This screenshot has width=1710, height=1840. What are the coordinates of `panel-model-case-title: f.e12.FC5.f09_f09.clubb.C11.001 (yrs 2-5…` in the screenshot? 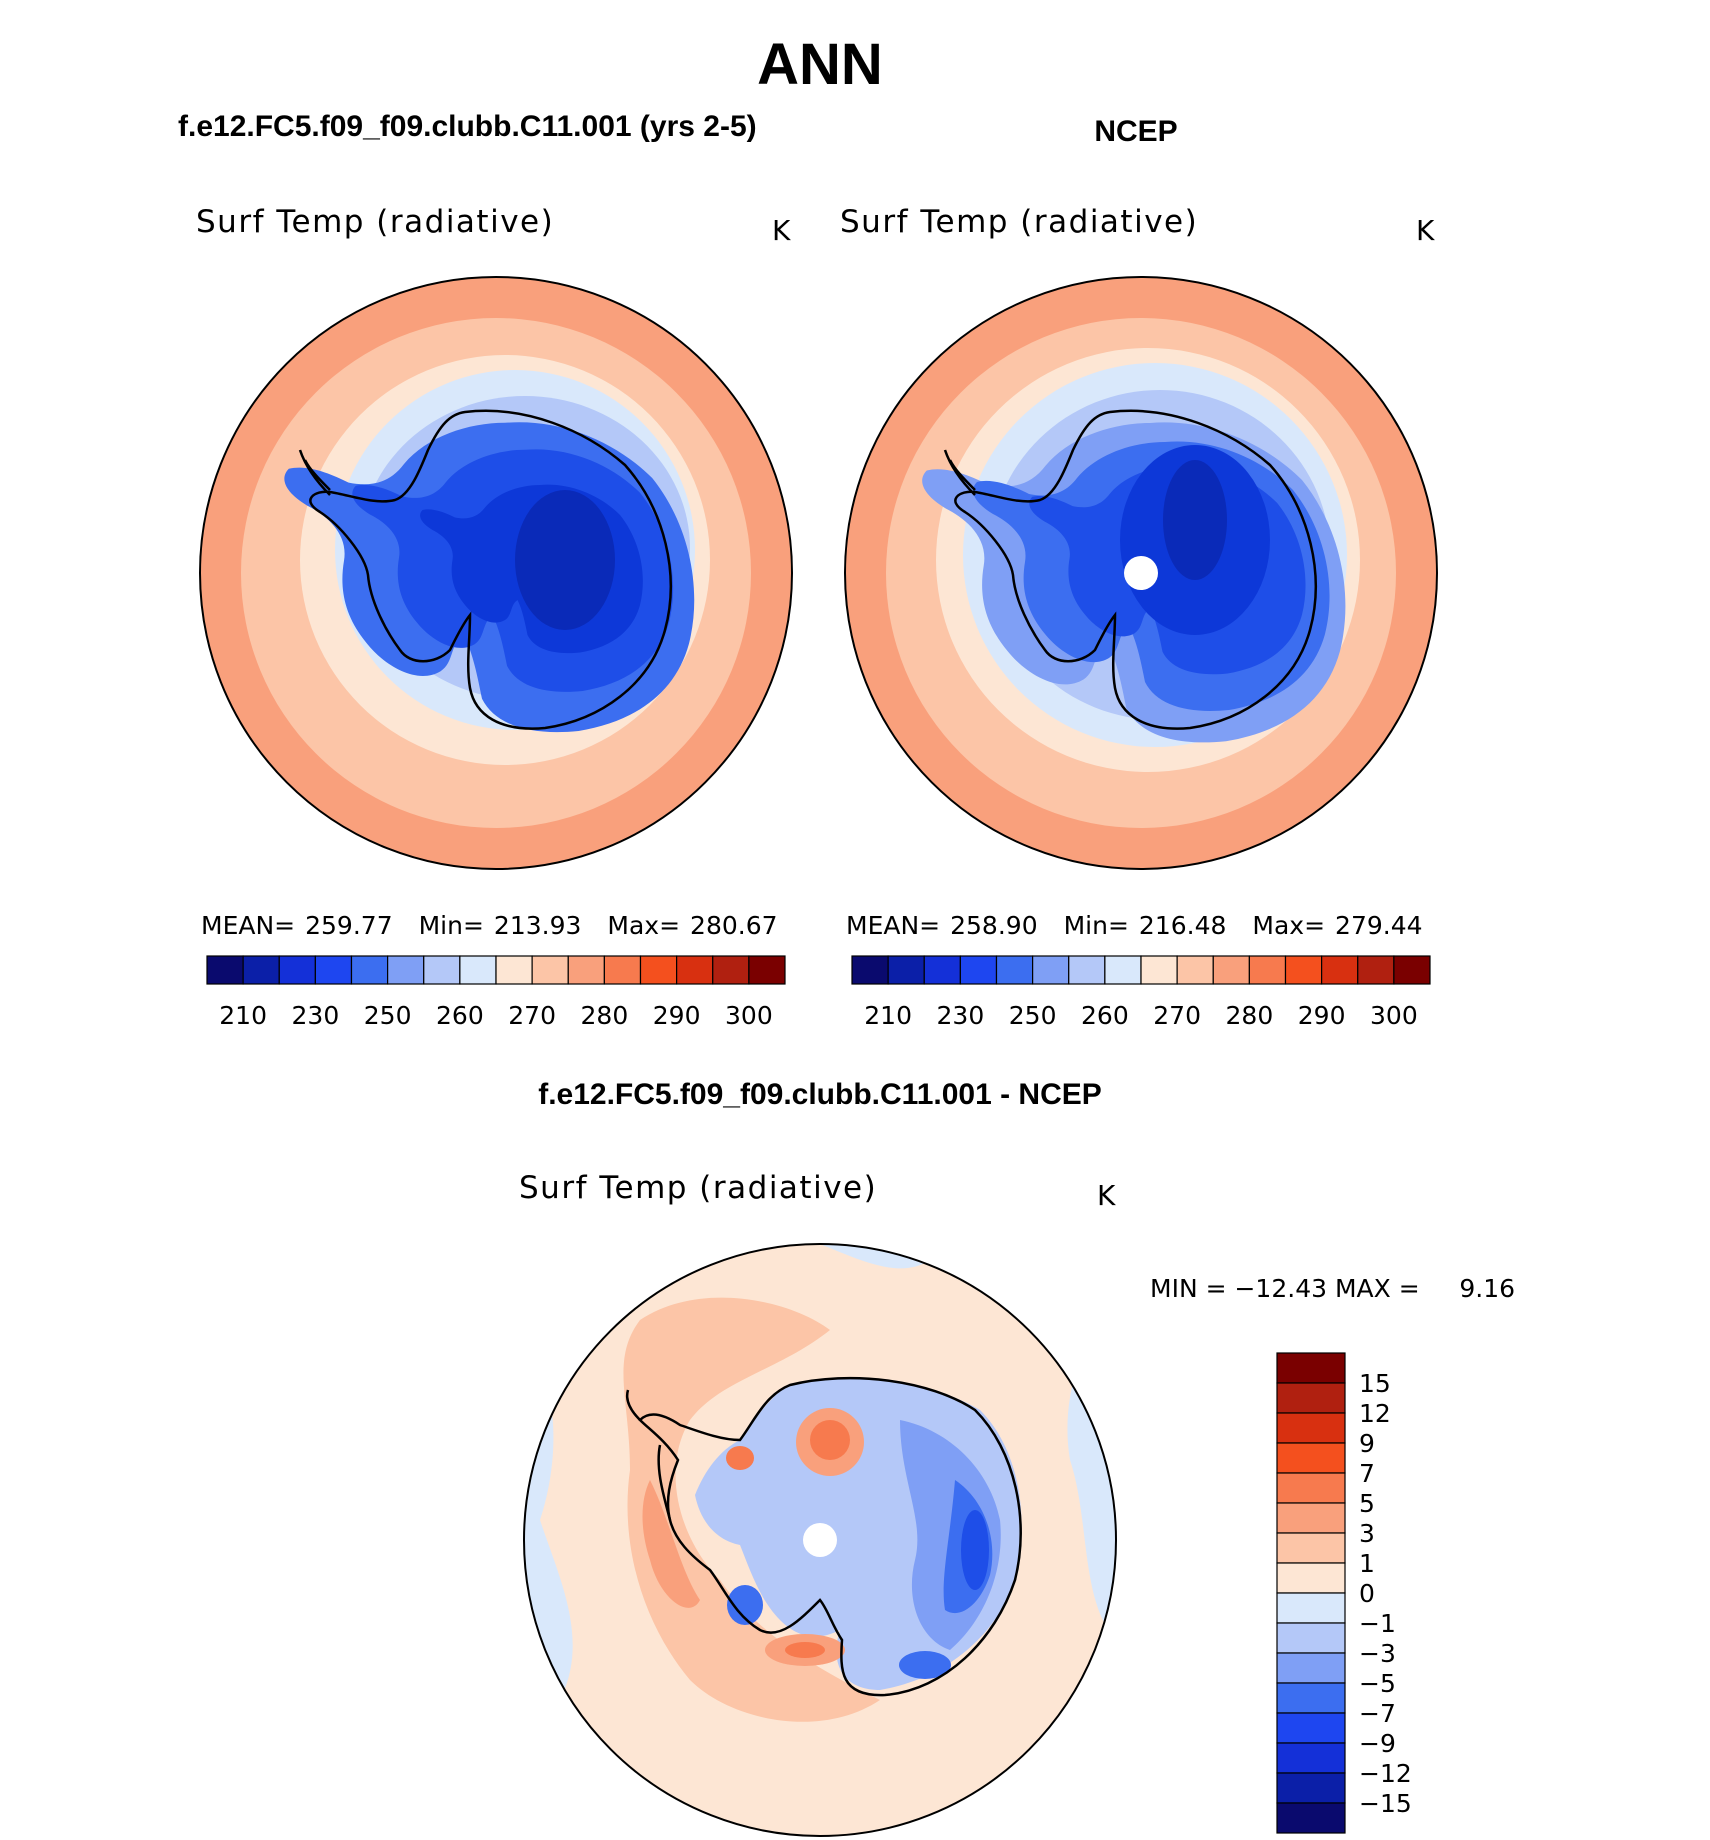 It's located at (467, 126).